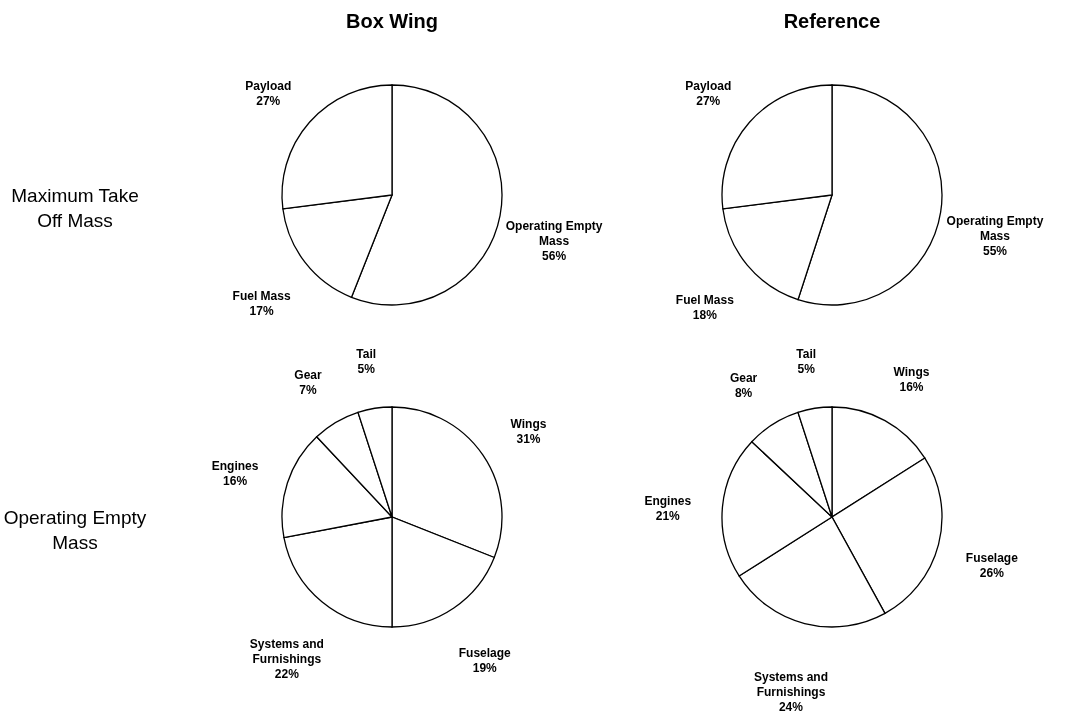 The height and width of the screenshot is (728, 1088). Describe the element at coordinates (992, 573) in the screenshot. I see `data-label: 26%` at that location.